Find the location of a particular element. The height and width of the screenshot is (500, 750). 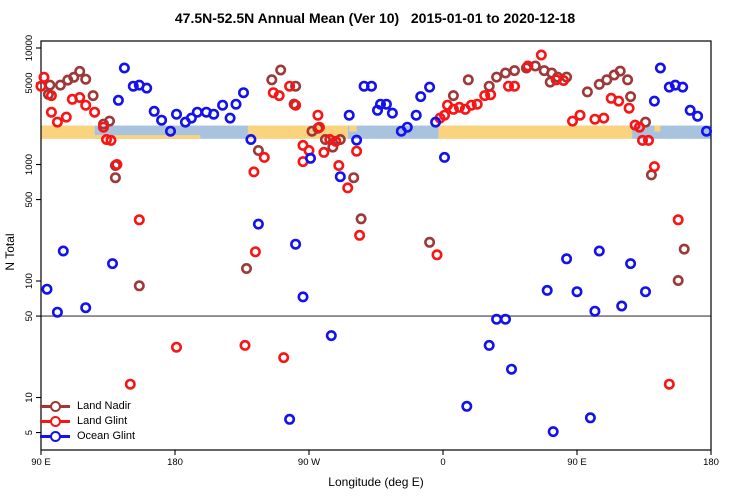

y-tick-label: 100 is located at coordinates (29, 281).